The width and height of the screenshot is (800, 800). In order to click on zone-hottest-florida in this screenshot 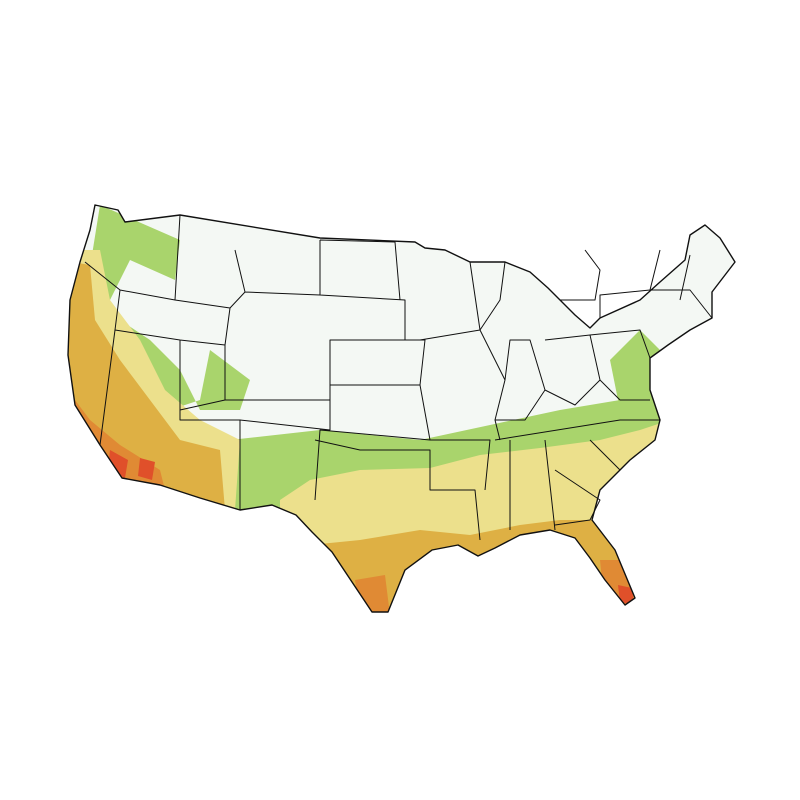, I will do `click(626, 595)`.